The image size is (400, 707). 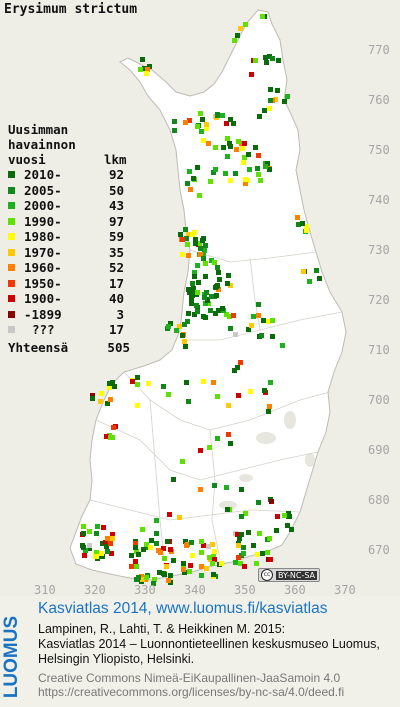 I want to click on legend-header: Uusimman havainnon vuosi lkm, so click(x=69, y=144).